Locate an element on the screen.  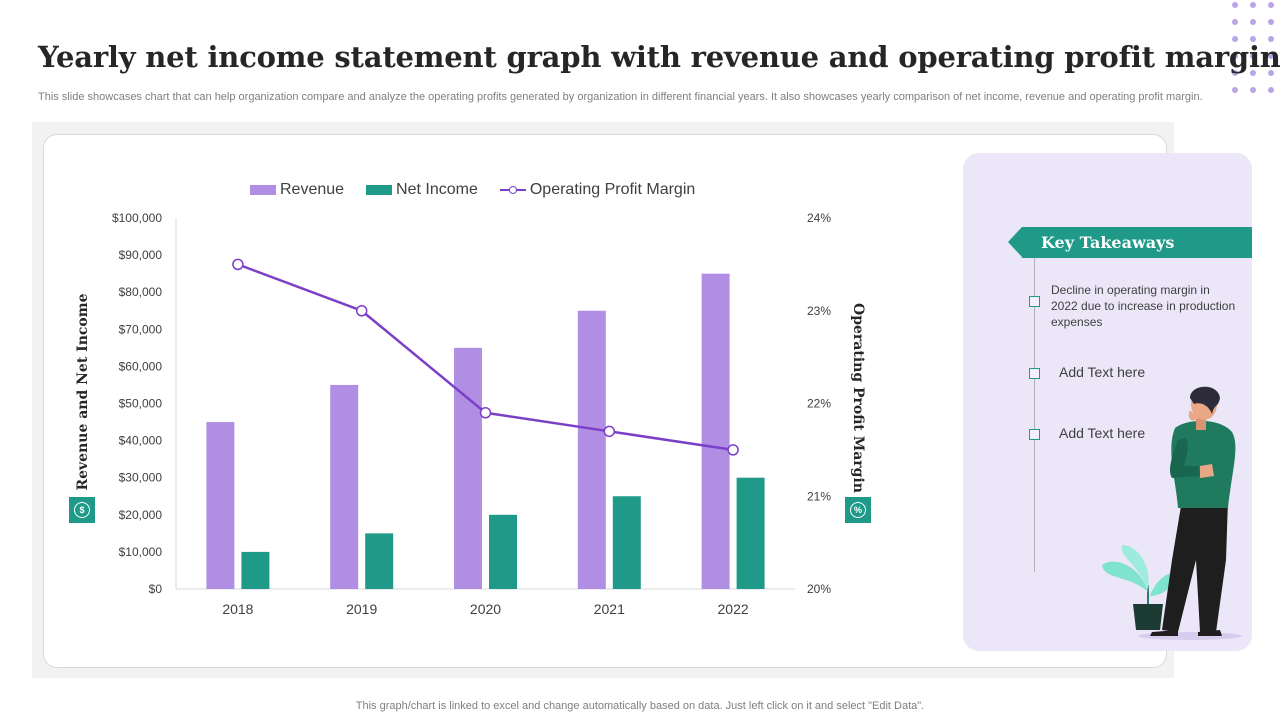
takeaway-text-2: Add Text here is located at coordinates (1102, 372).